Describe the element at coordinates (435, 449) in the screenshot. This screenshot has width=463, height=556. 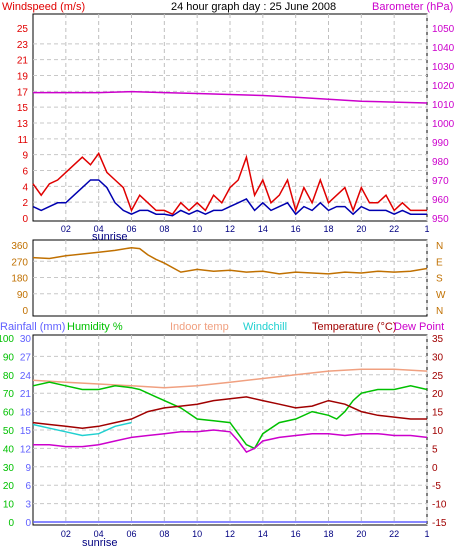
I see `temperature-tick: 5` at that location.